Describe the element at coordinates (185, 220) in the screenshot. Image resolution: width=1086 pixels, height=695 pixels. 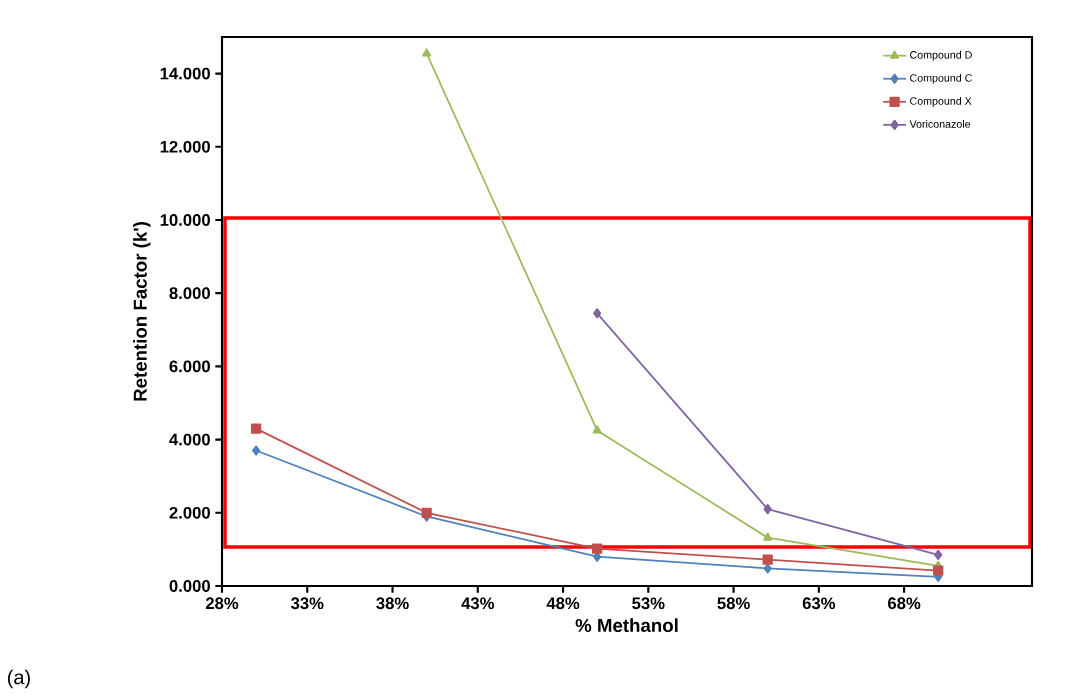
I see `y-tick-label: 10.000` at that location.